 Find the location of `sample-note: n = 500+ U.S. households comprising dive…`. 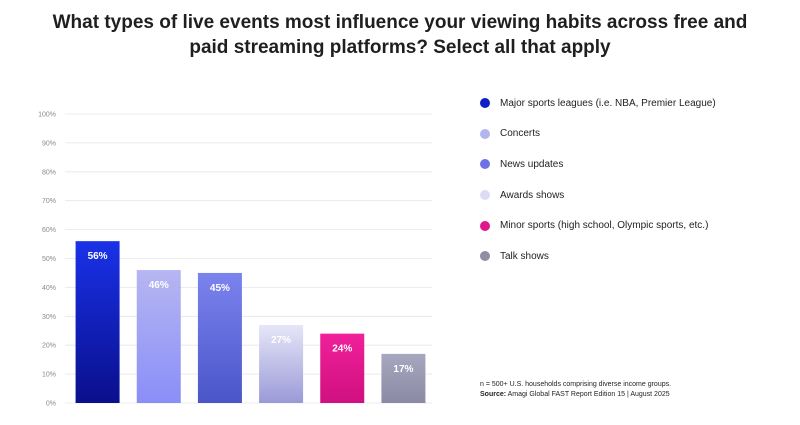

sample-note: n = 500+ U.S. households comprising dive… is located at coordinates (576, 384).